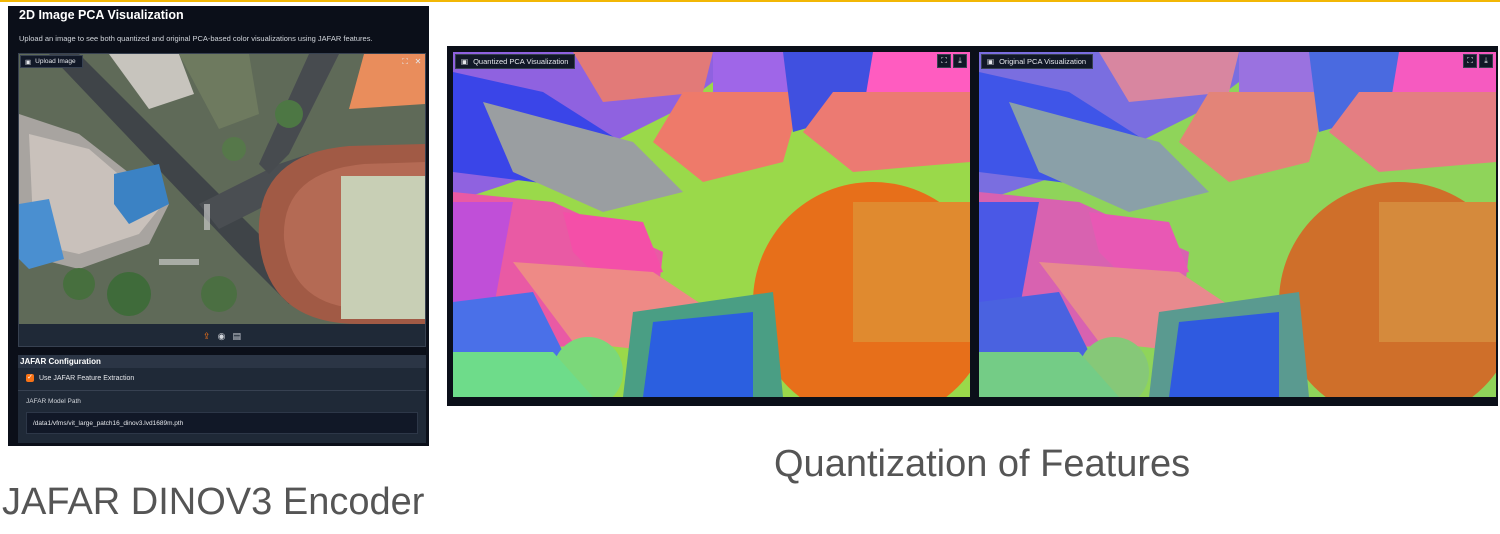  Describe the element at coordinates (30, 378) in the screenshot. I see `use-jafar-checkbox: ✓` at that location.